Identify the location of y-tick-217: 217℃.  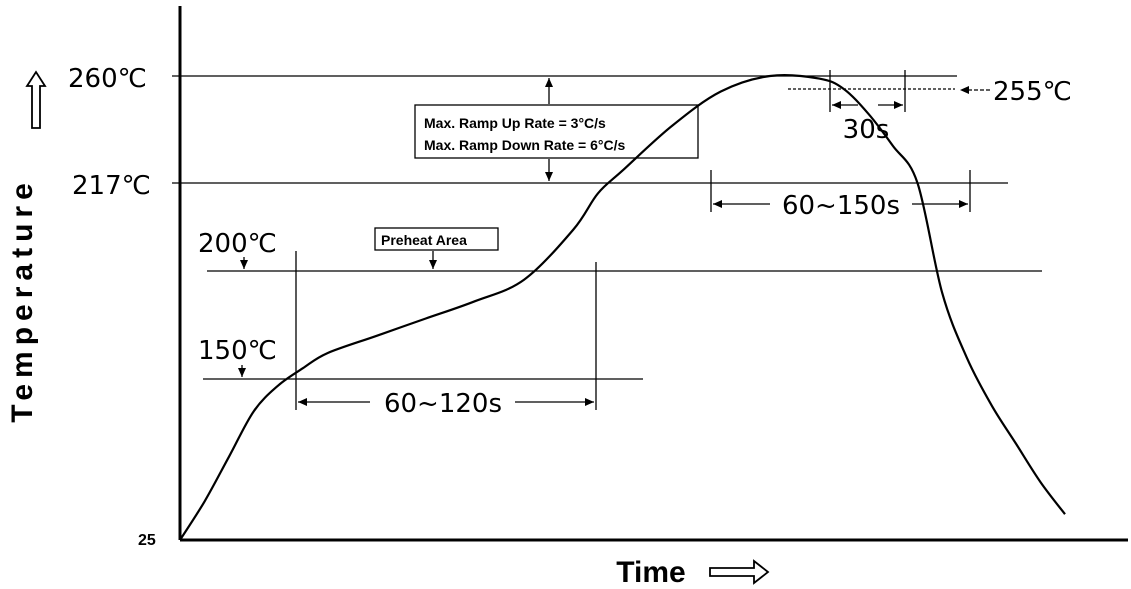
(111, 186).